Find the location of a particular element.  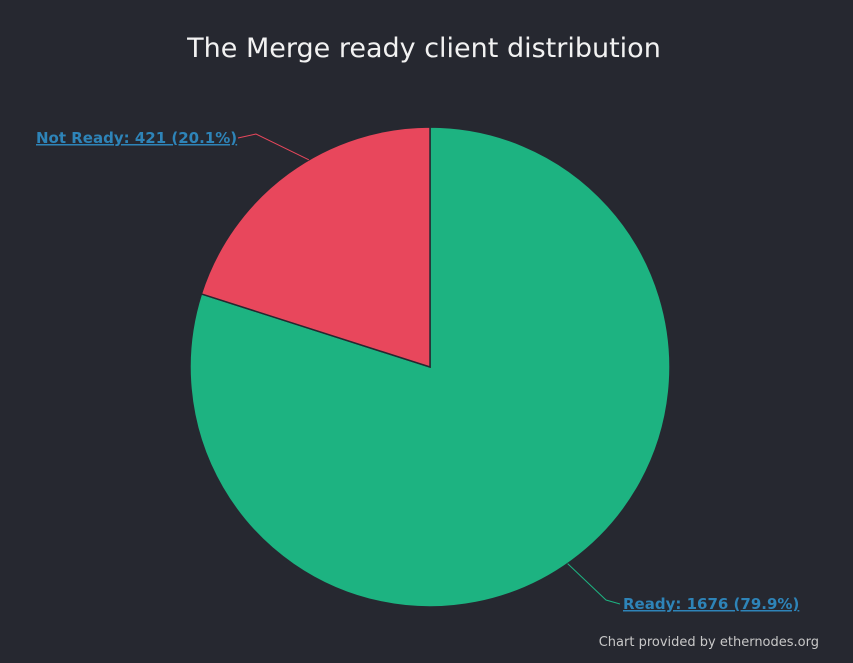

leader-line-ready is located at coordinates (594, 584).